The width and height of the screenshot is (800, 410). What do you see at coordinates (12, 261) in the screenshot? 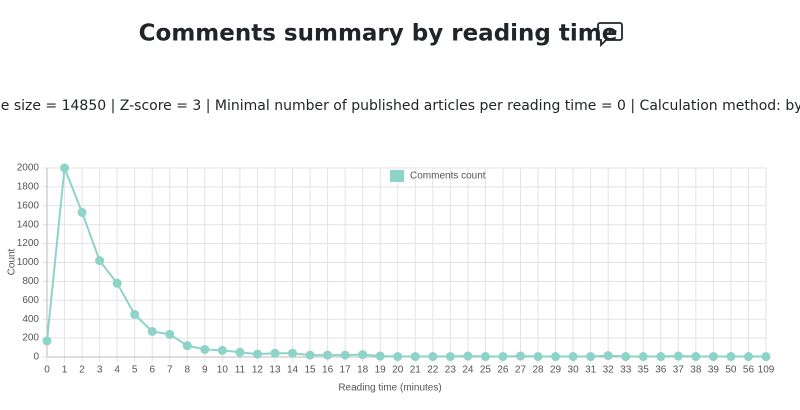
I see `y-axis-label: Count` at bounding box center [12, 261].